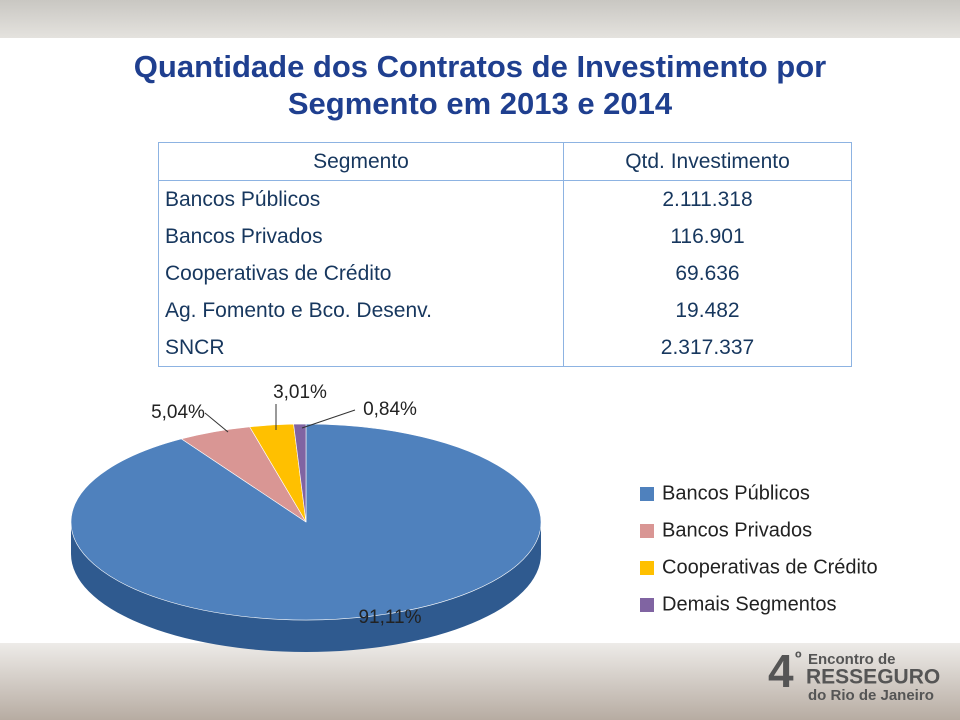 Image resolution: width=960 pixels, height=720 pixels. I want to click on header-cell: Qtd. Investimento, so click(707, 161).